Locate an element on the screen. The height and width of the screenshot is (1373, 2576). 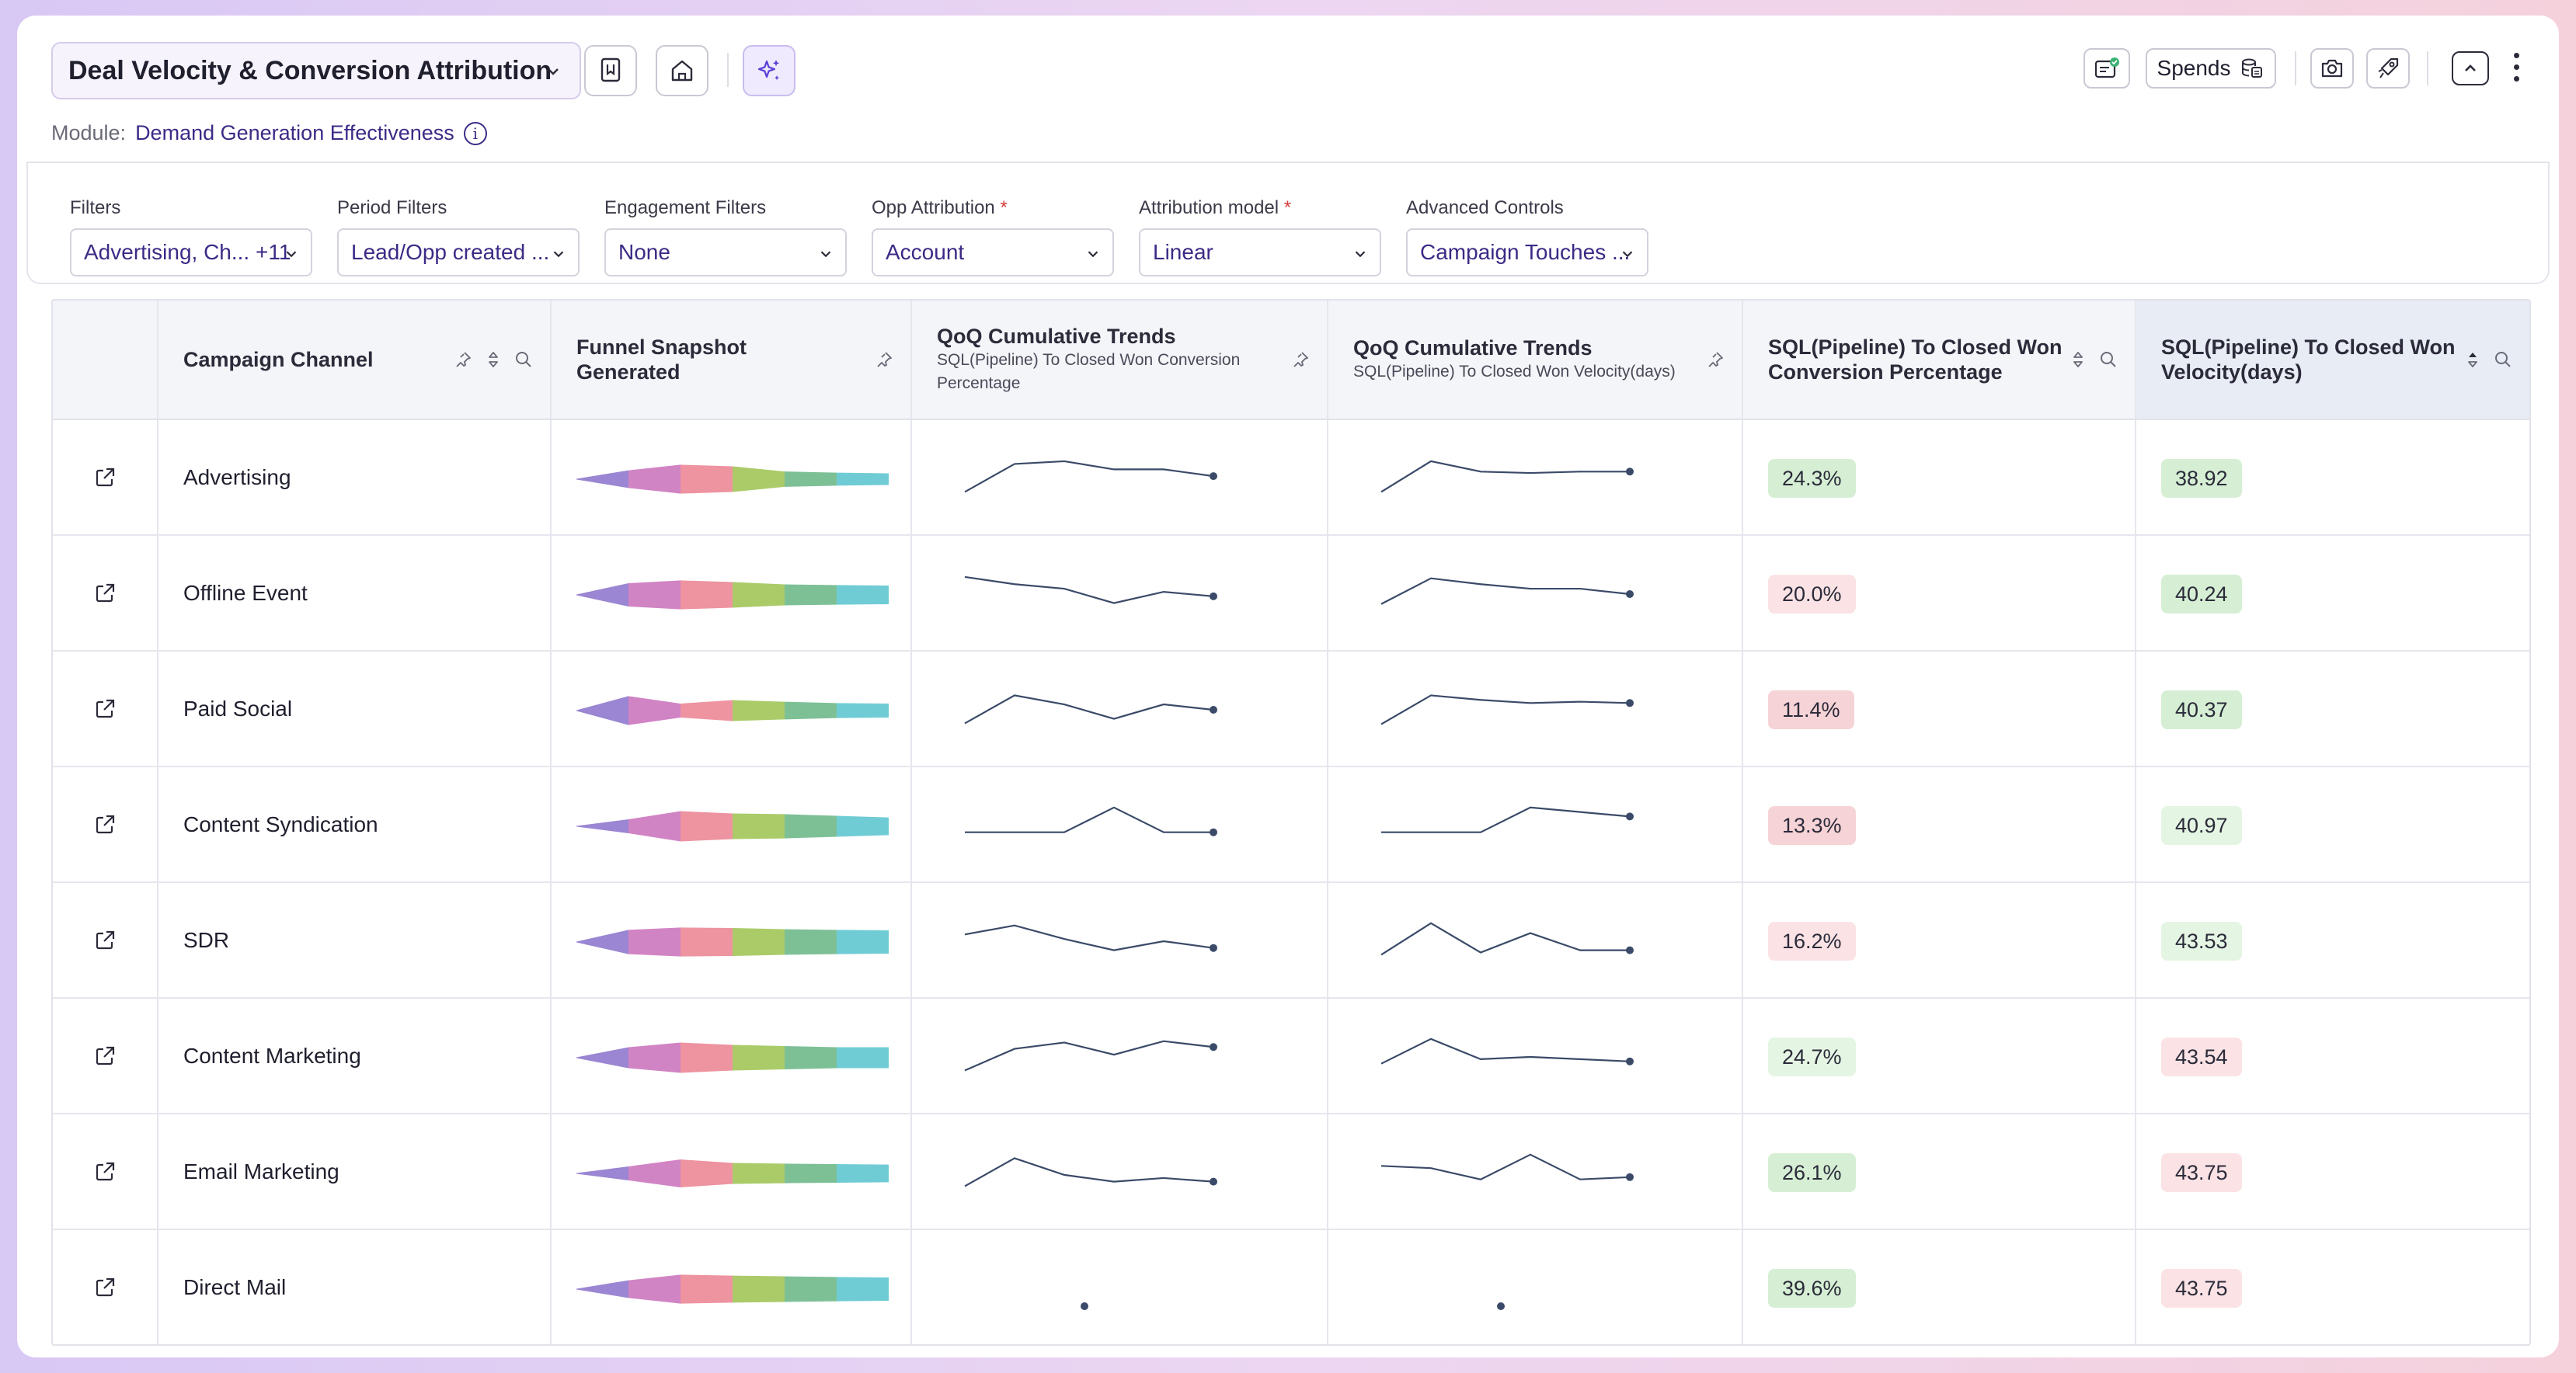
filter-group-opp-attribution: Opp Attribution * Account is located at coordinates (993, 237).